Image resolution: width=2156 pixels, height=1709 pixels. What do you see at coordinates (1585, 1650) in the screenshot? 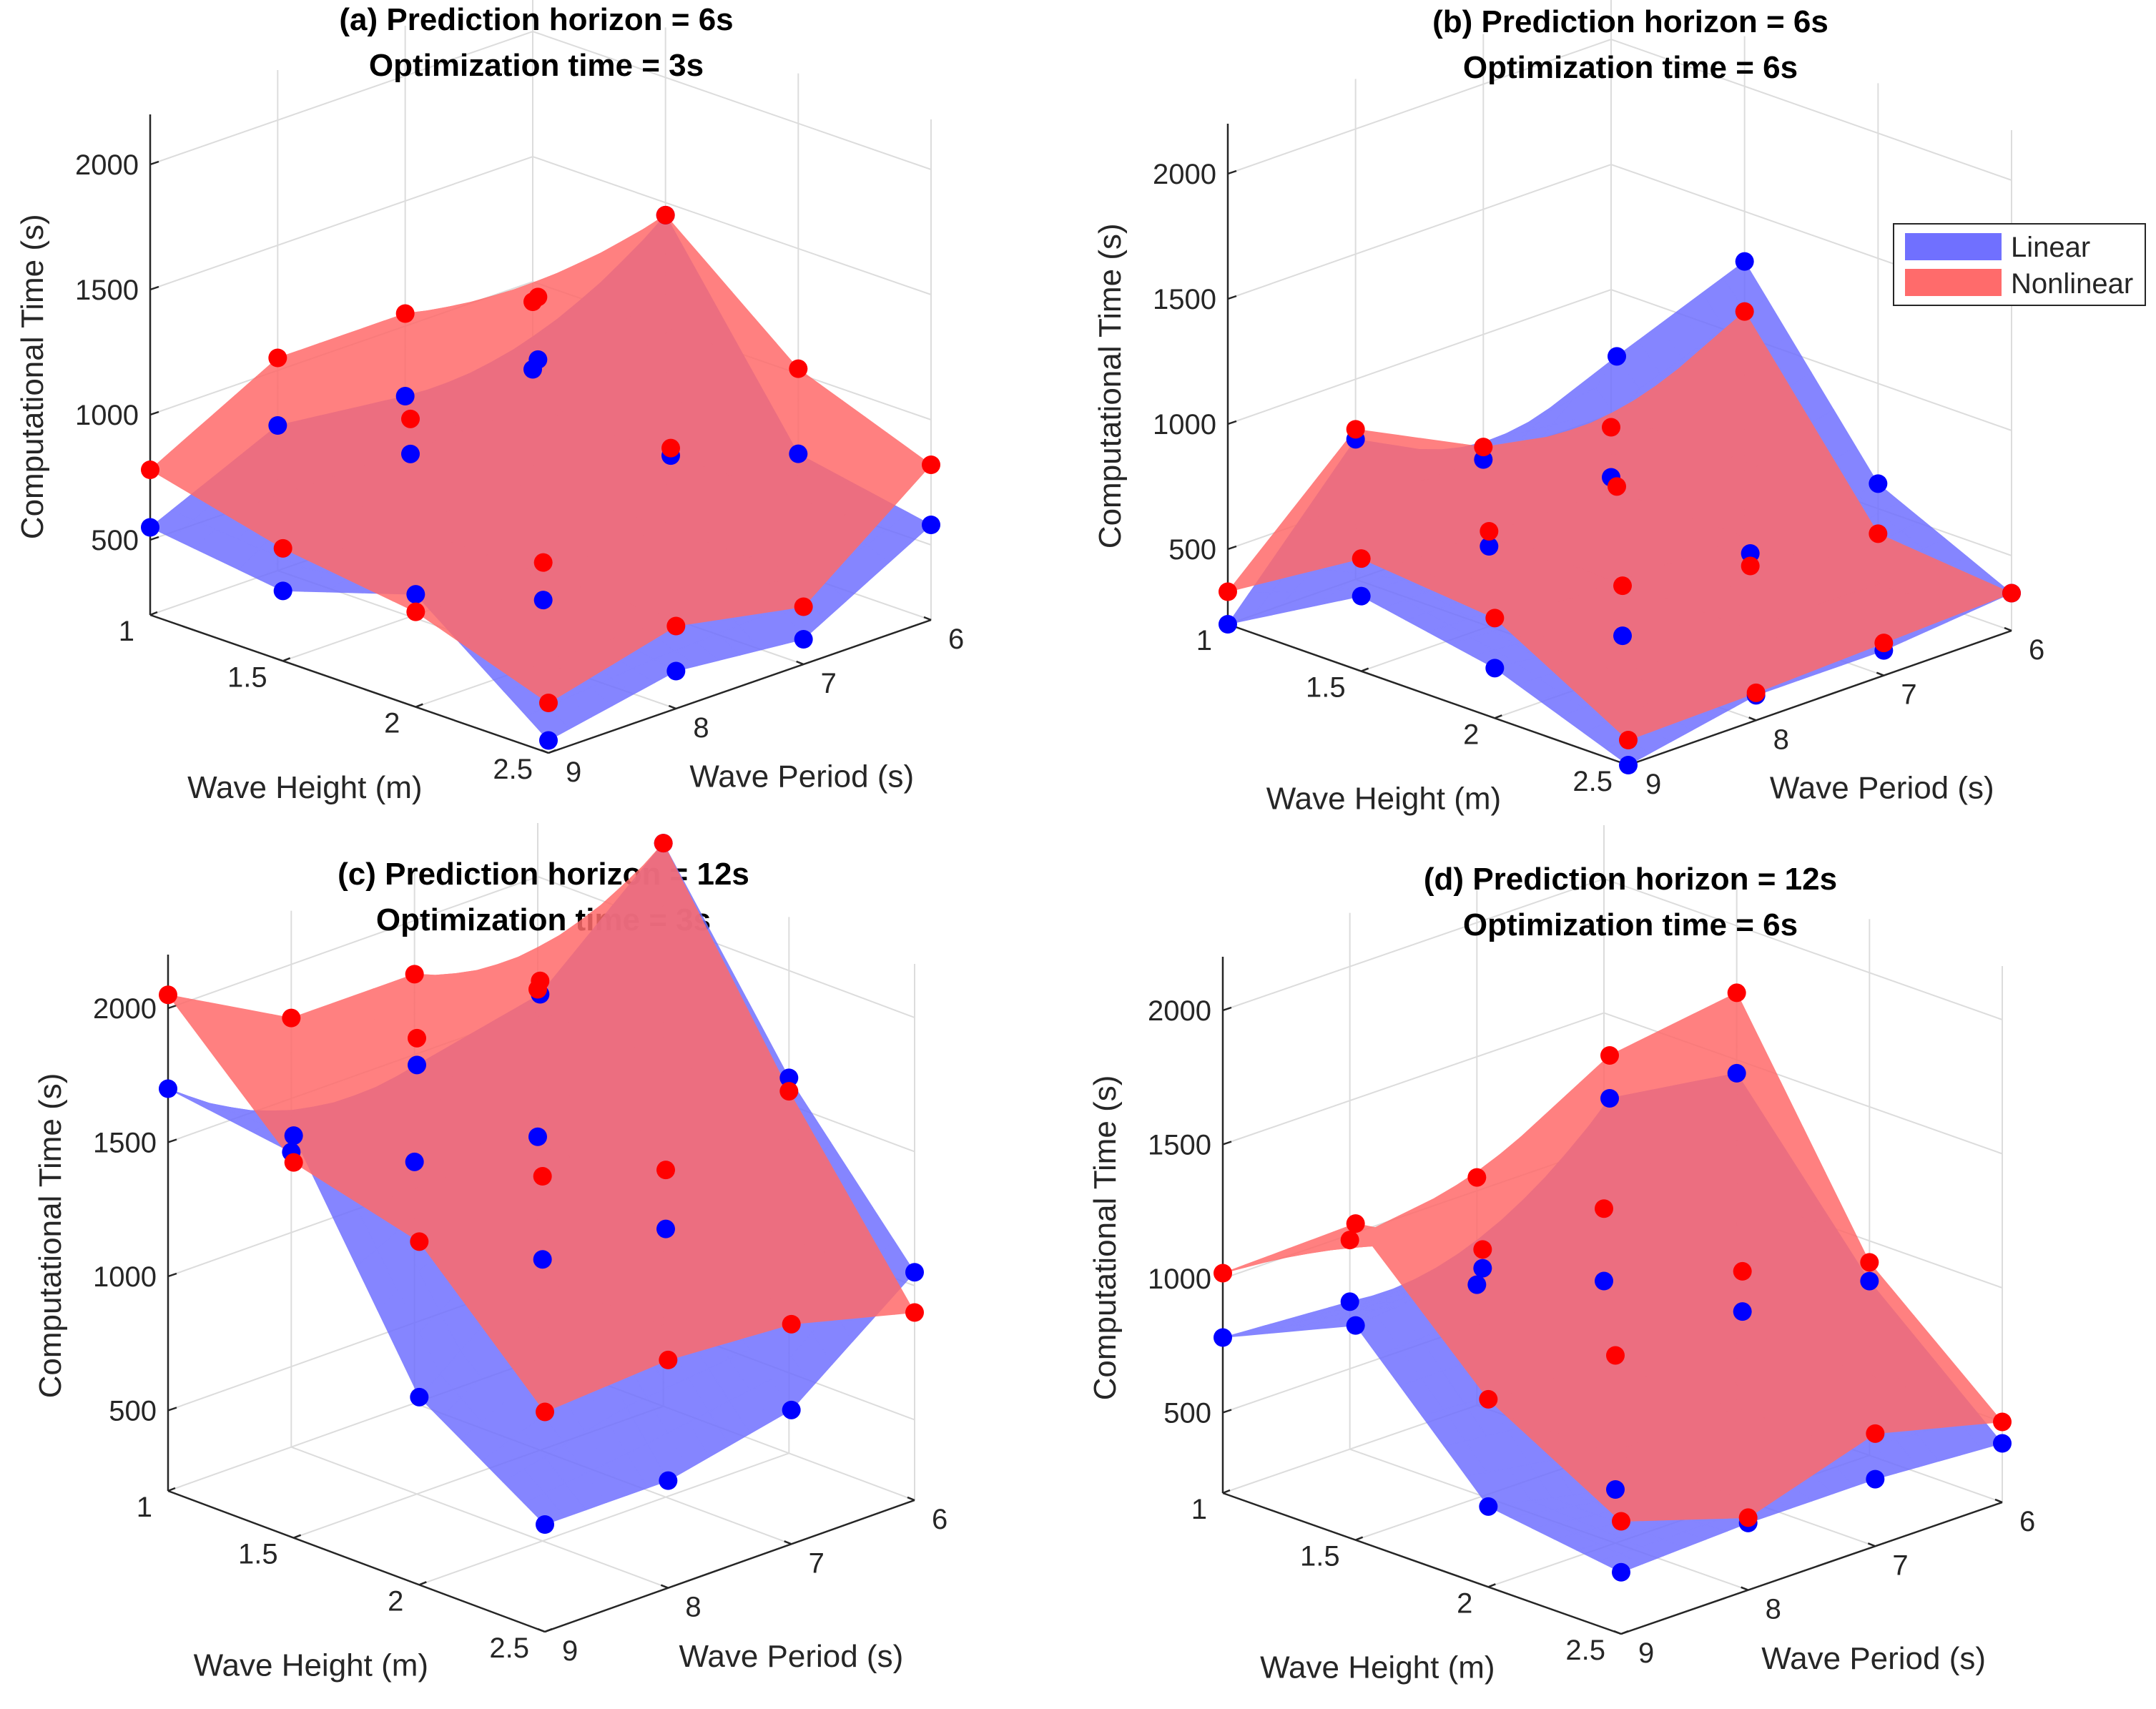
I see `height-tick-label: 2.5` at bounding box center [1585, 1650].